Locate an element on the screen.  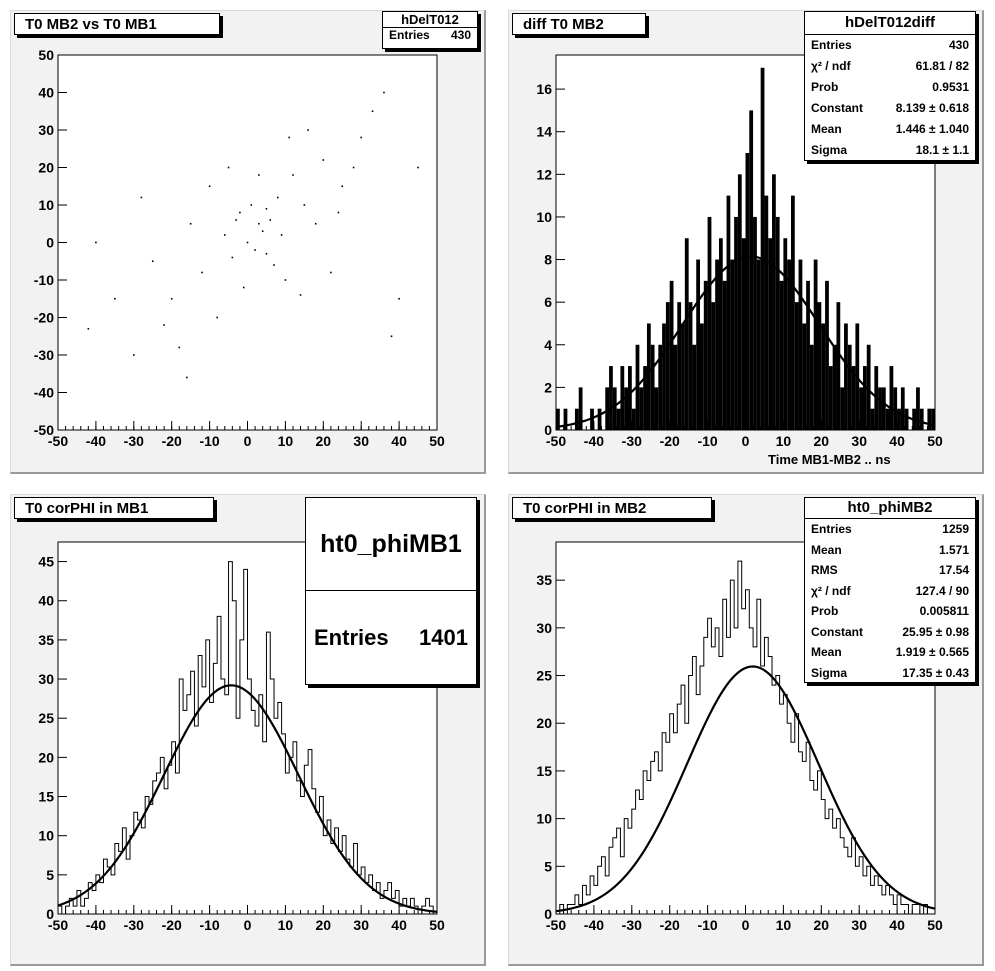
x-tick-label: -40 is located at coordinates (96, 925).